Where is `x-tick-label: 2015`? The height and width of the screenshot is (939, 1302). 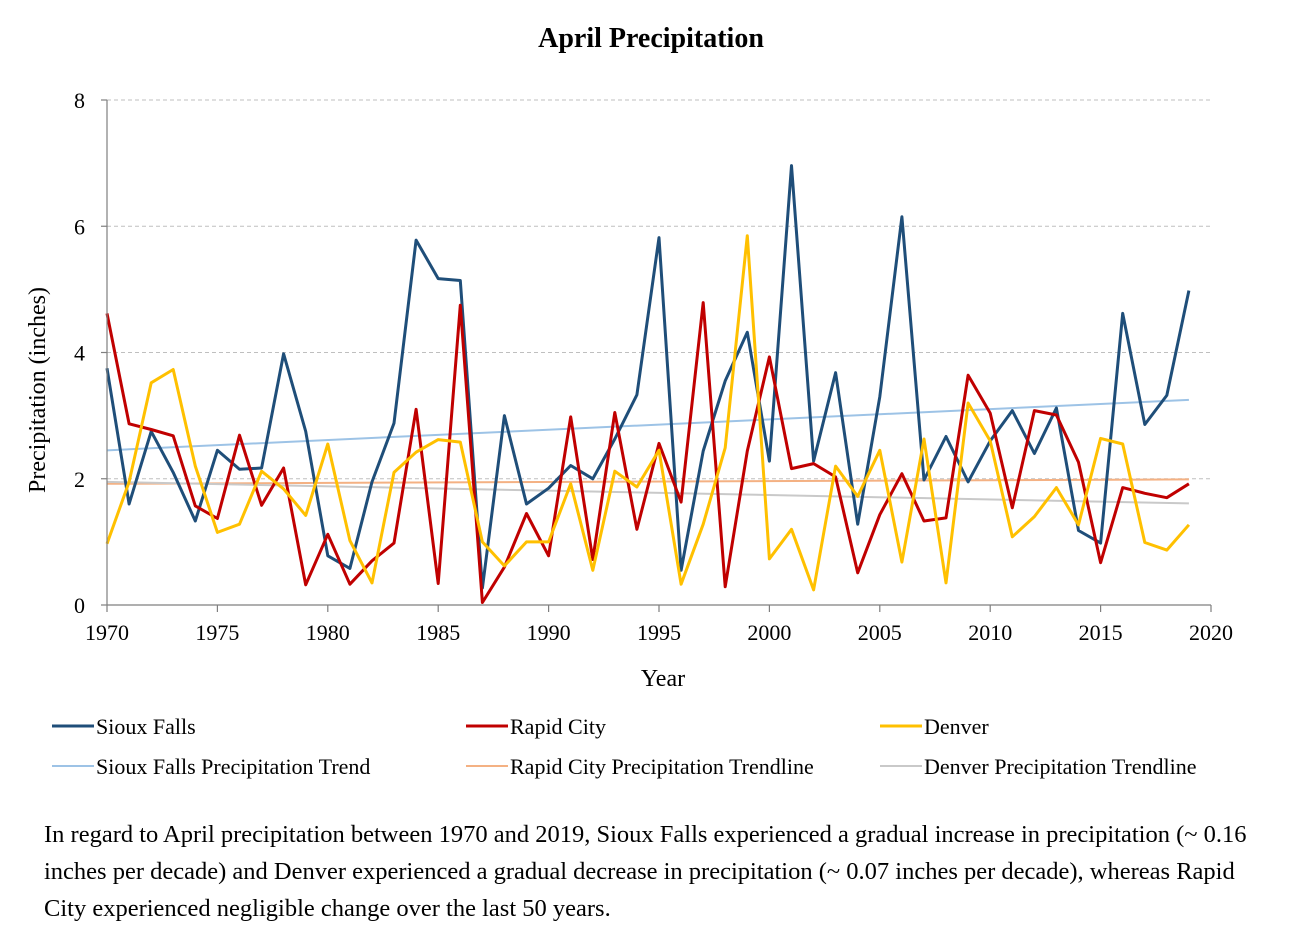 x-tick-label: 2015 is located at coordinates (1101, 632).